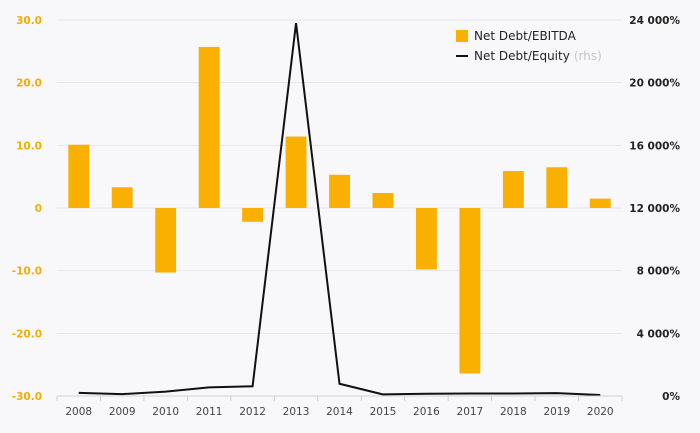  What do you see at coordinates (27, 397) in the screenshot?
I see `y-left-tick-label: -30.0` at bounding box center [27, 397].